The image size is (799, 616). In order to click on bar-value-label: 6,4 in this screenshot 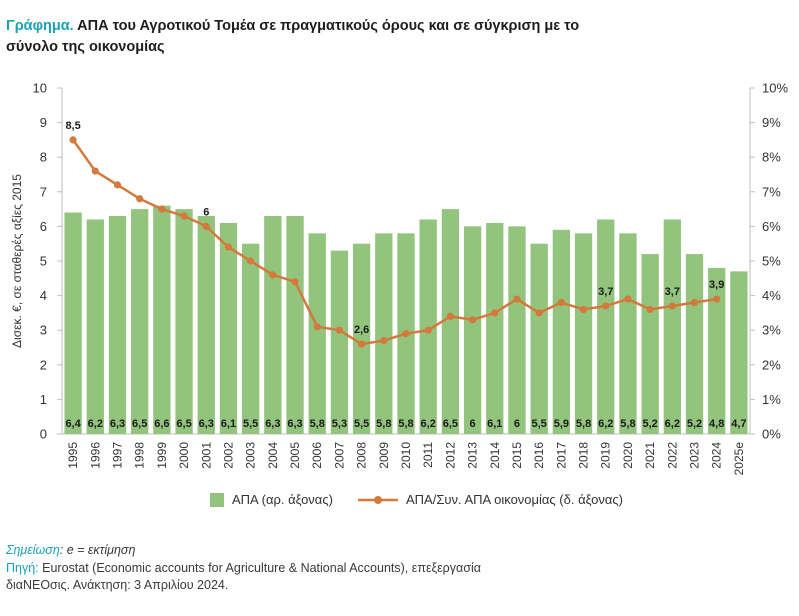, I will do `click(73, 424)`.